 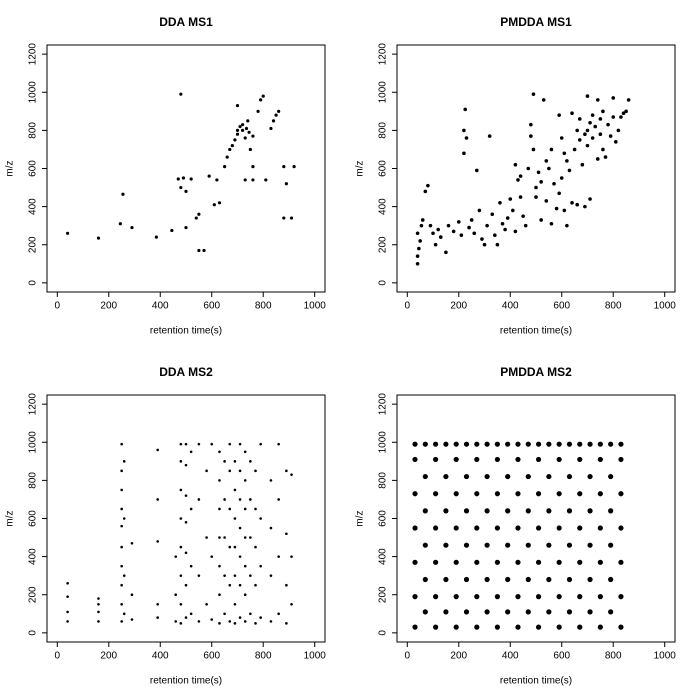 I want to click on x-axis-label: retention time(s), so click(x=536, y=331).